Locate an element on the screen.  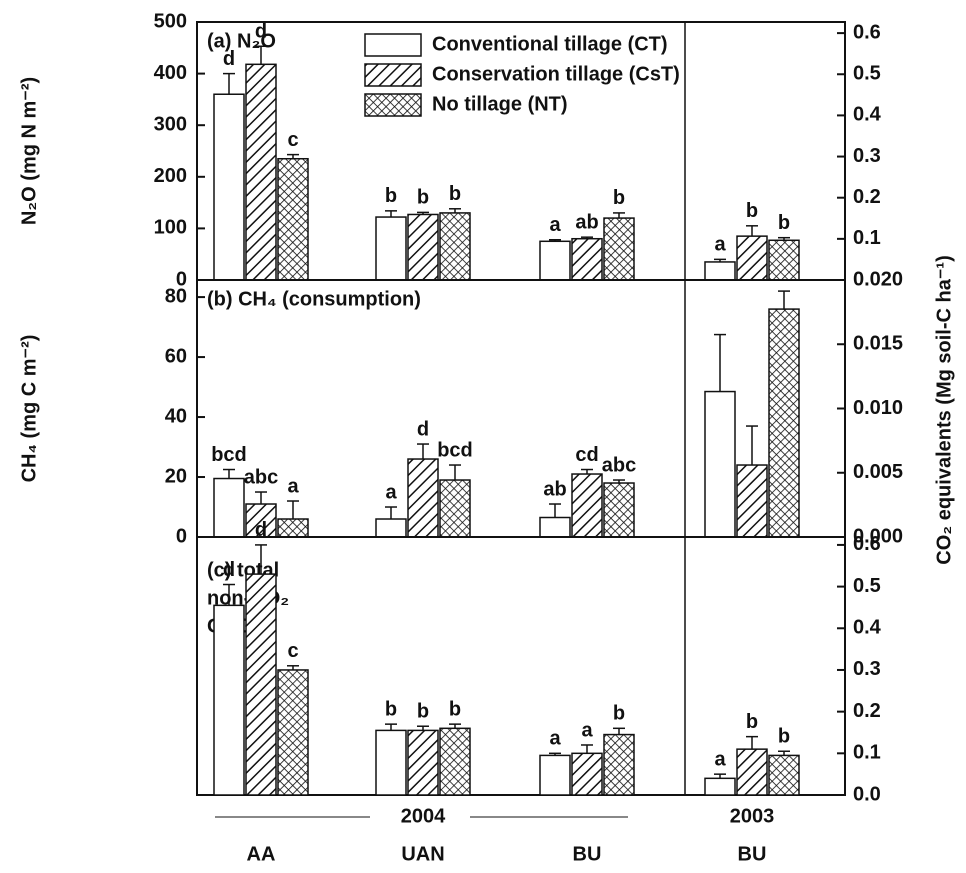
legend-label: Conventional tillage (CT) is located at coordinates (550, 44).